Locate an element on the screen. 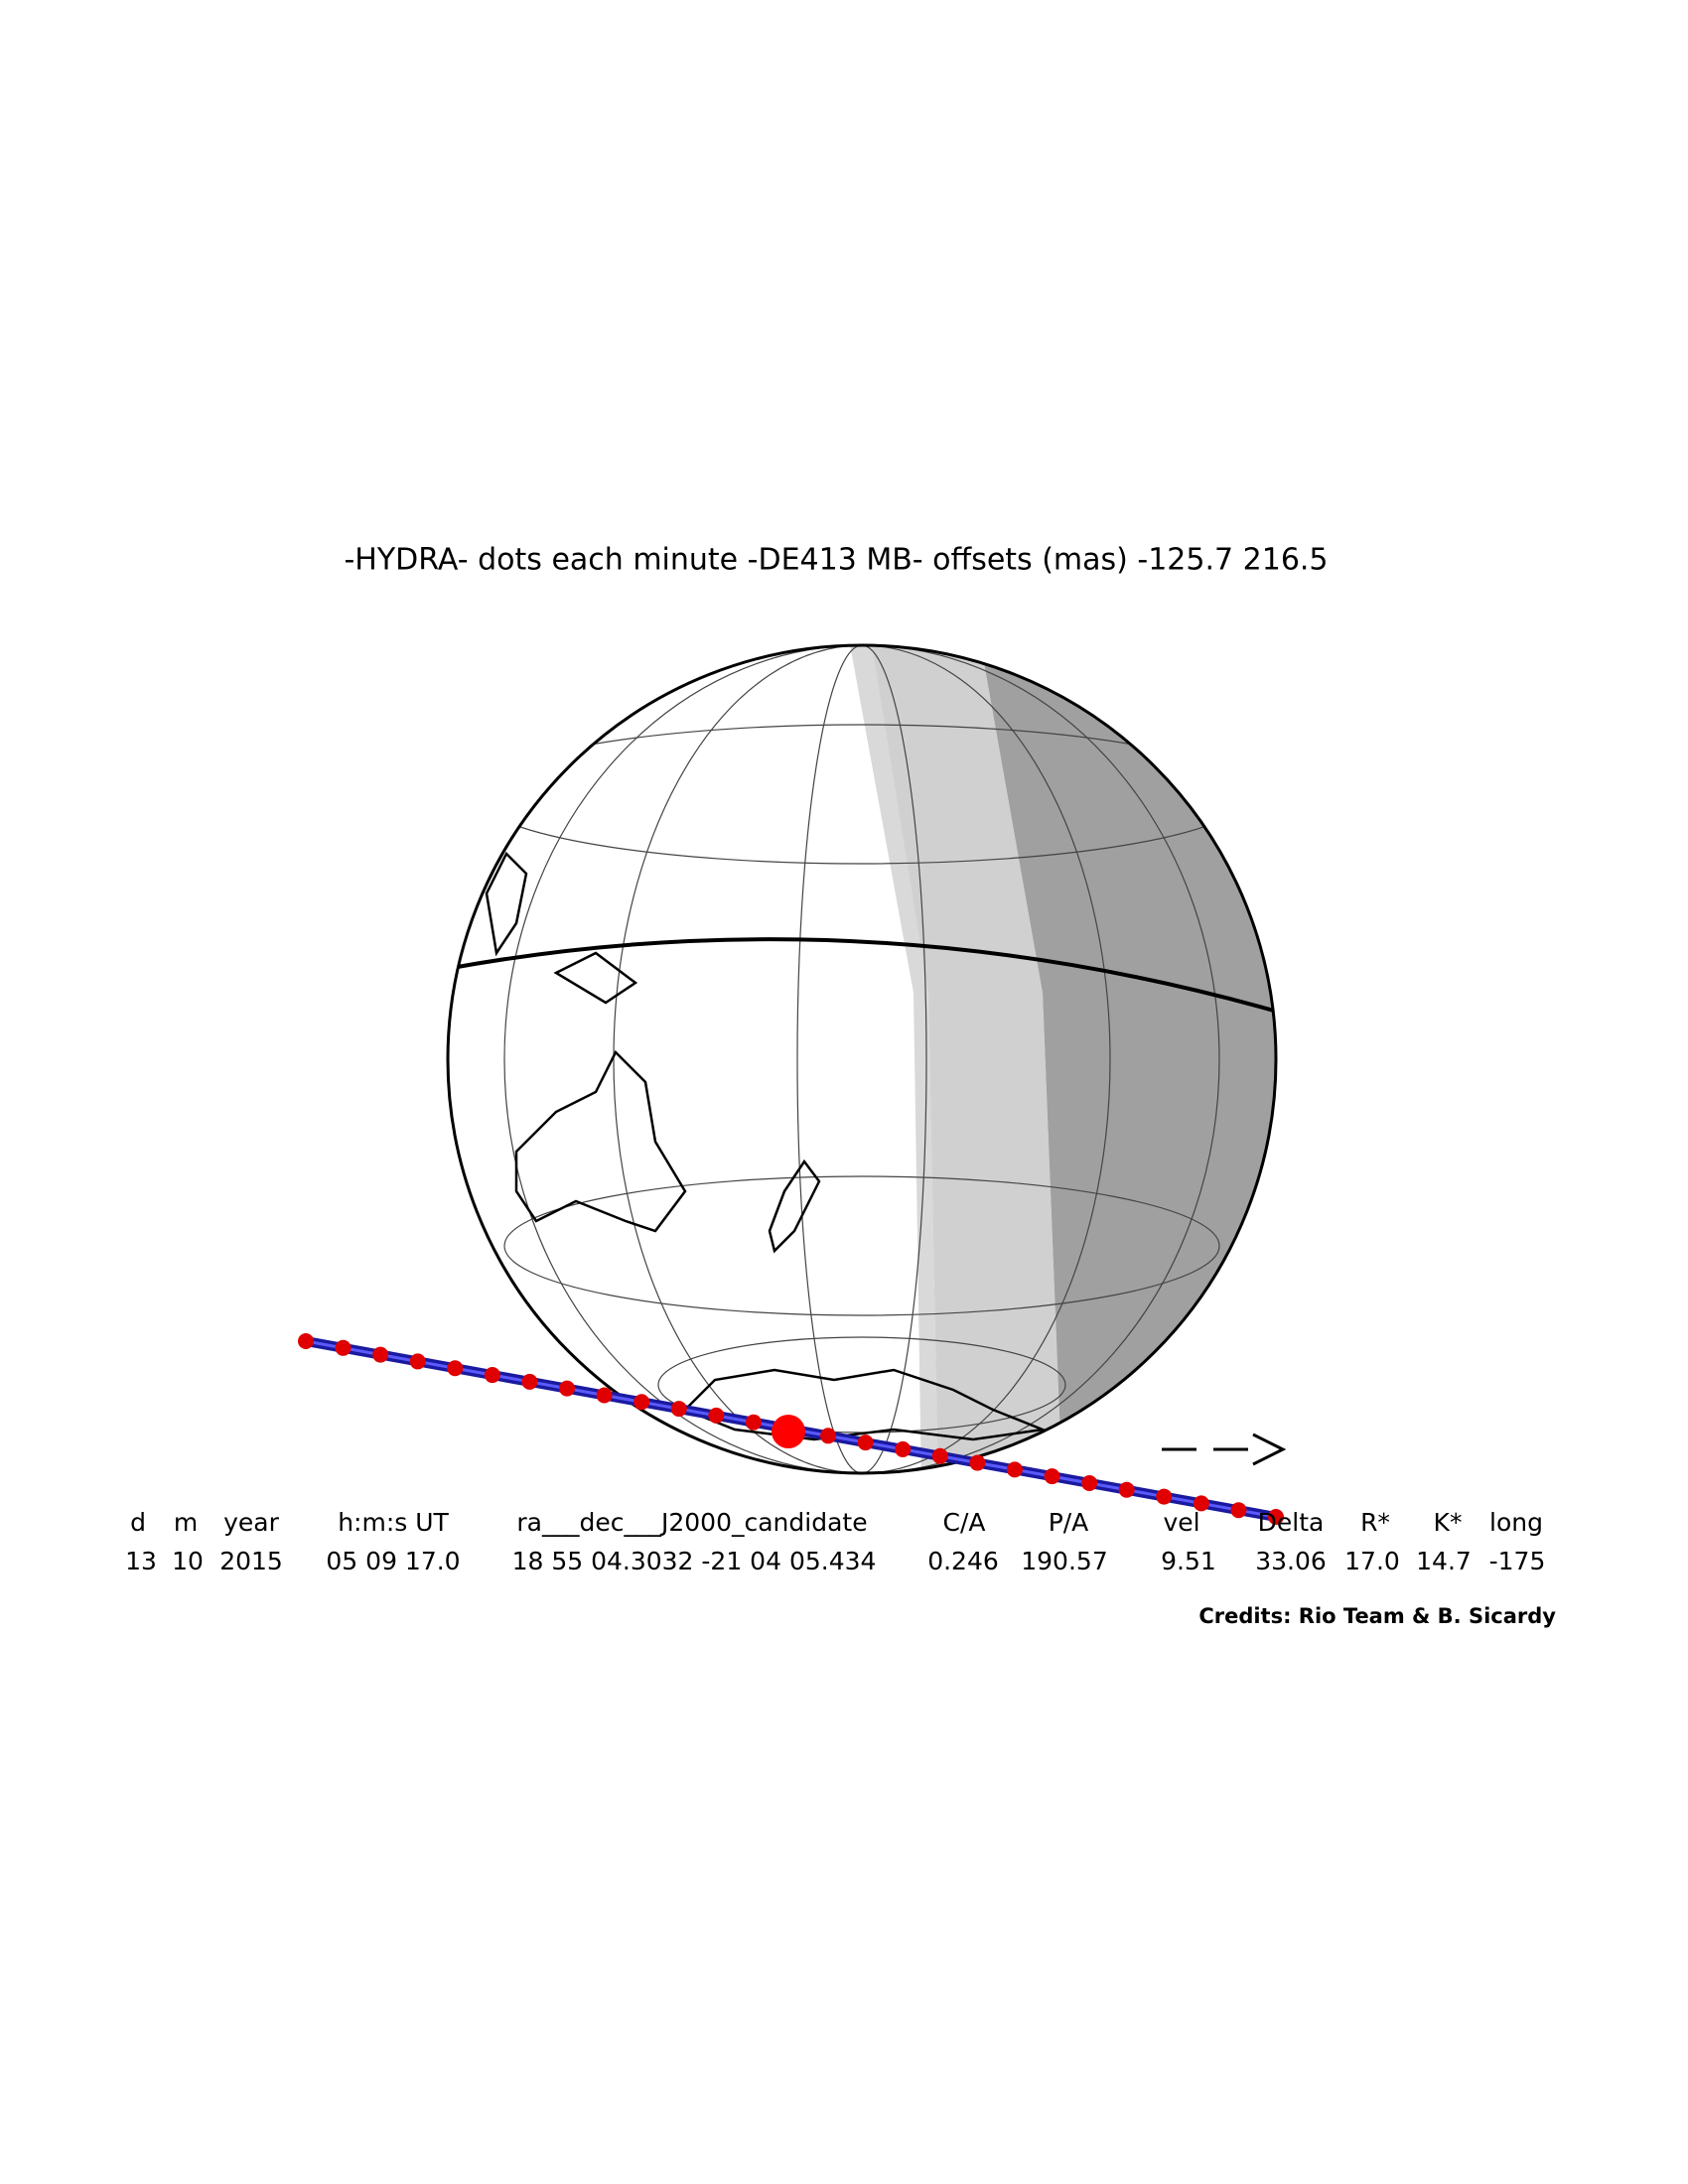 The image size is (1688, 2184). shadow-track is located at coordinates (791, 1429).